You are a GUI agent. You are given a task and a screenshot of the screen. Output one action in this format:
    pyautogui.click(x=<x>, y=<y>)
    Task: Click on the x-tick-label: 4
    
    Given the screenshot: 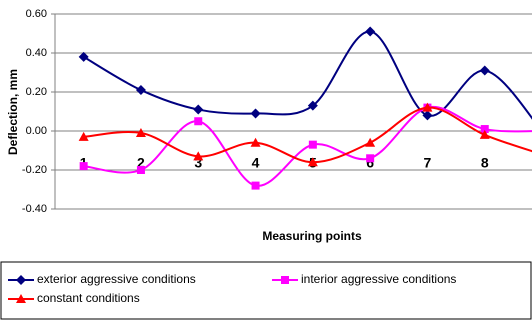 What is the action you would take?
    pyautogui.click(x=256, y=163)
    